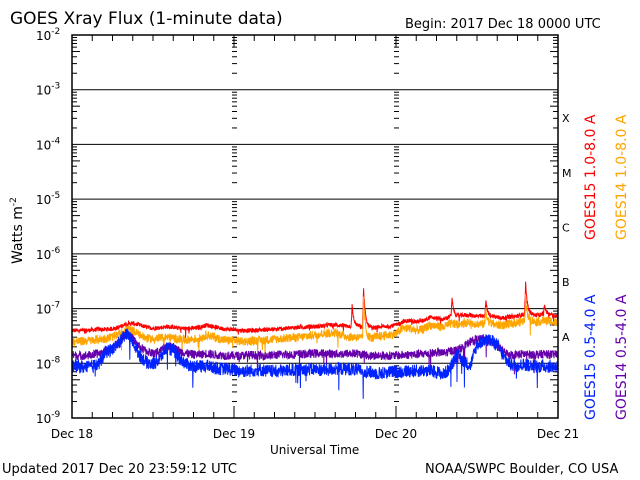 The width and height of the screenshot is (640, 480). I want to click on begin-label: Begin: 2017 Dec 18 0000 UTC, so click(503, 24).